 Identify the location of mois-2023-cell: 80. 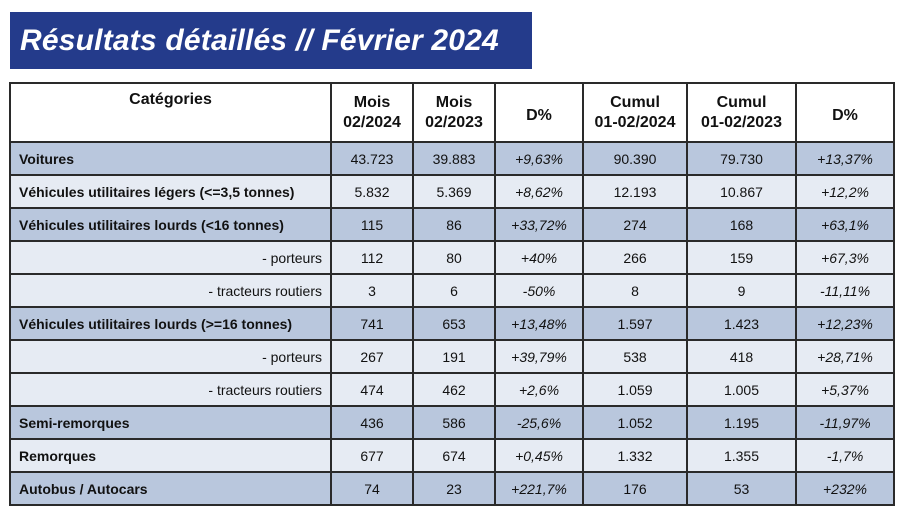
(454, 257).